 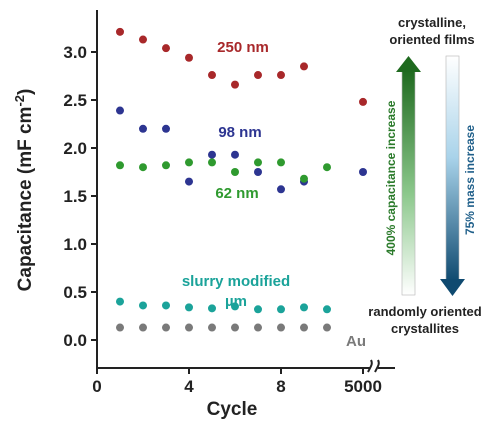 I want to click on series-label-slurry-line1: slurry modified, so click(x=236, y=281).